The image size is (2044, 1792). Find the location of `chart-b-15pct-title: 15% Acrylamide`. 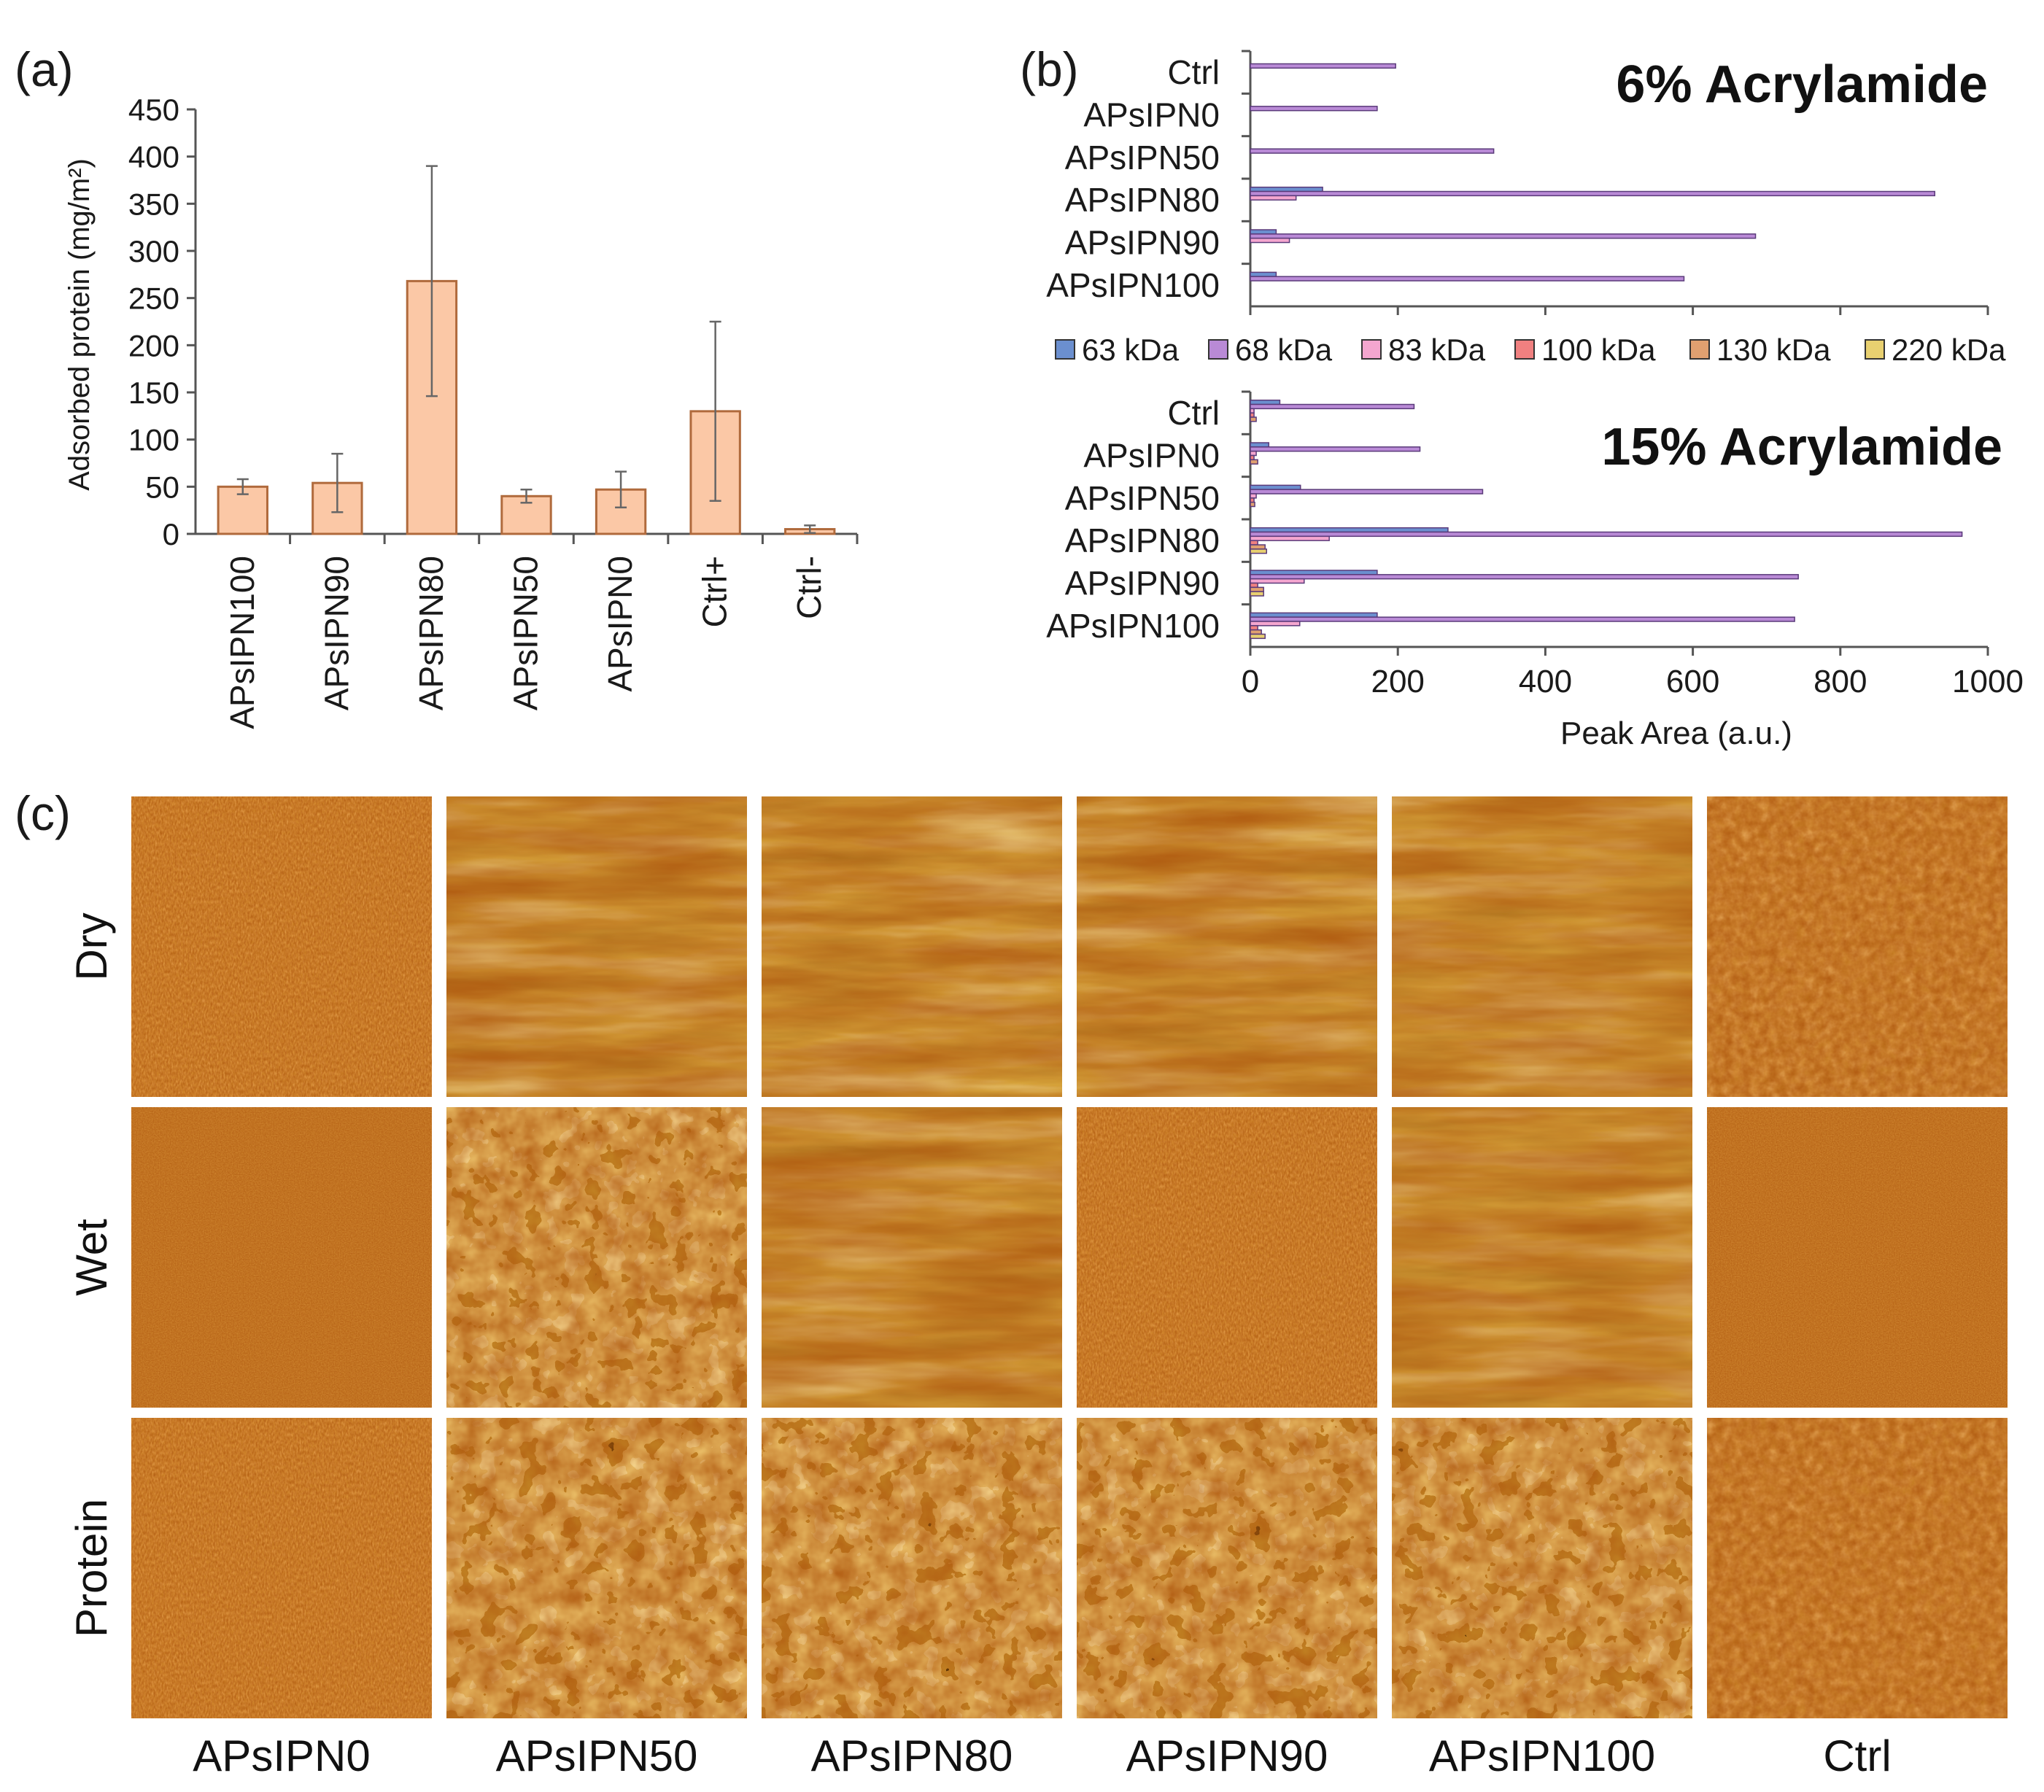

chart-b-15pct-title: 15% Acrylamide is located at coordinates (1801, 447).